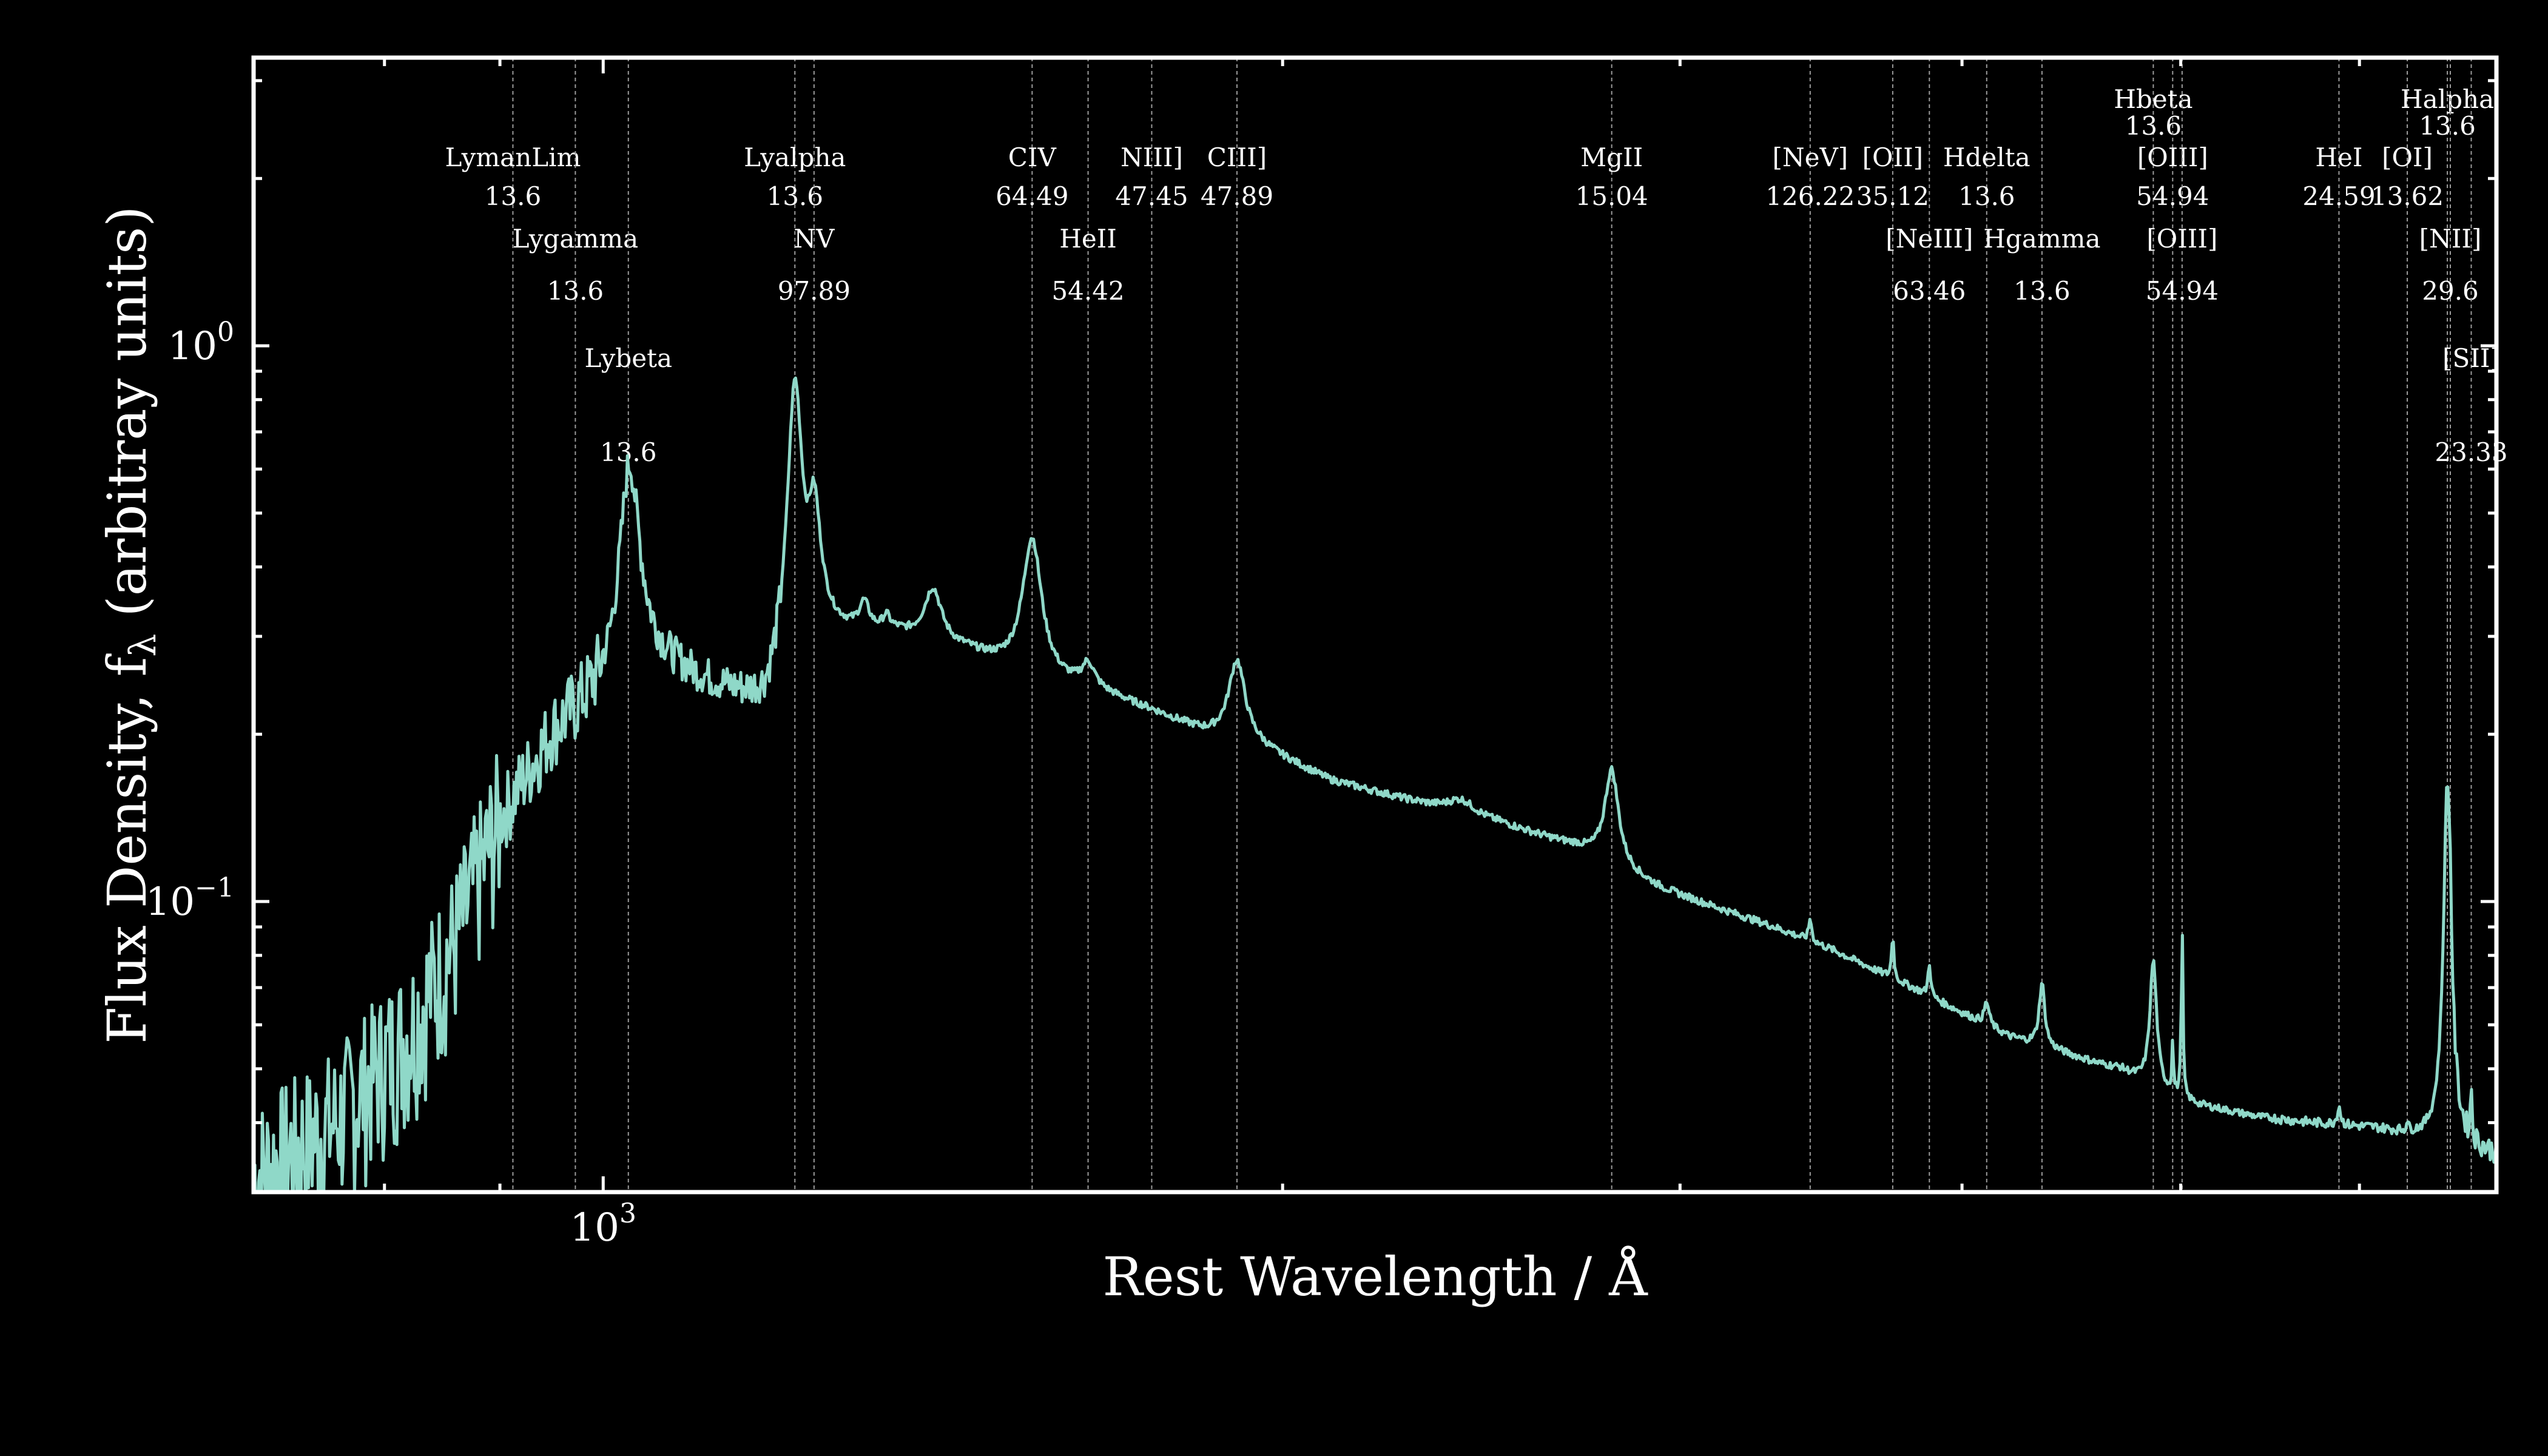  What do you see at coordinates (2471, 358) in the screenshot?
I see `line-marker-name: [SII]` at bounding box center [2471, 358].